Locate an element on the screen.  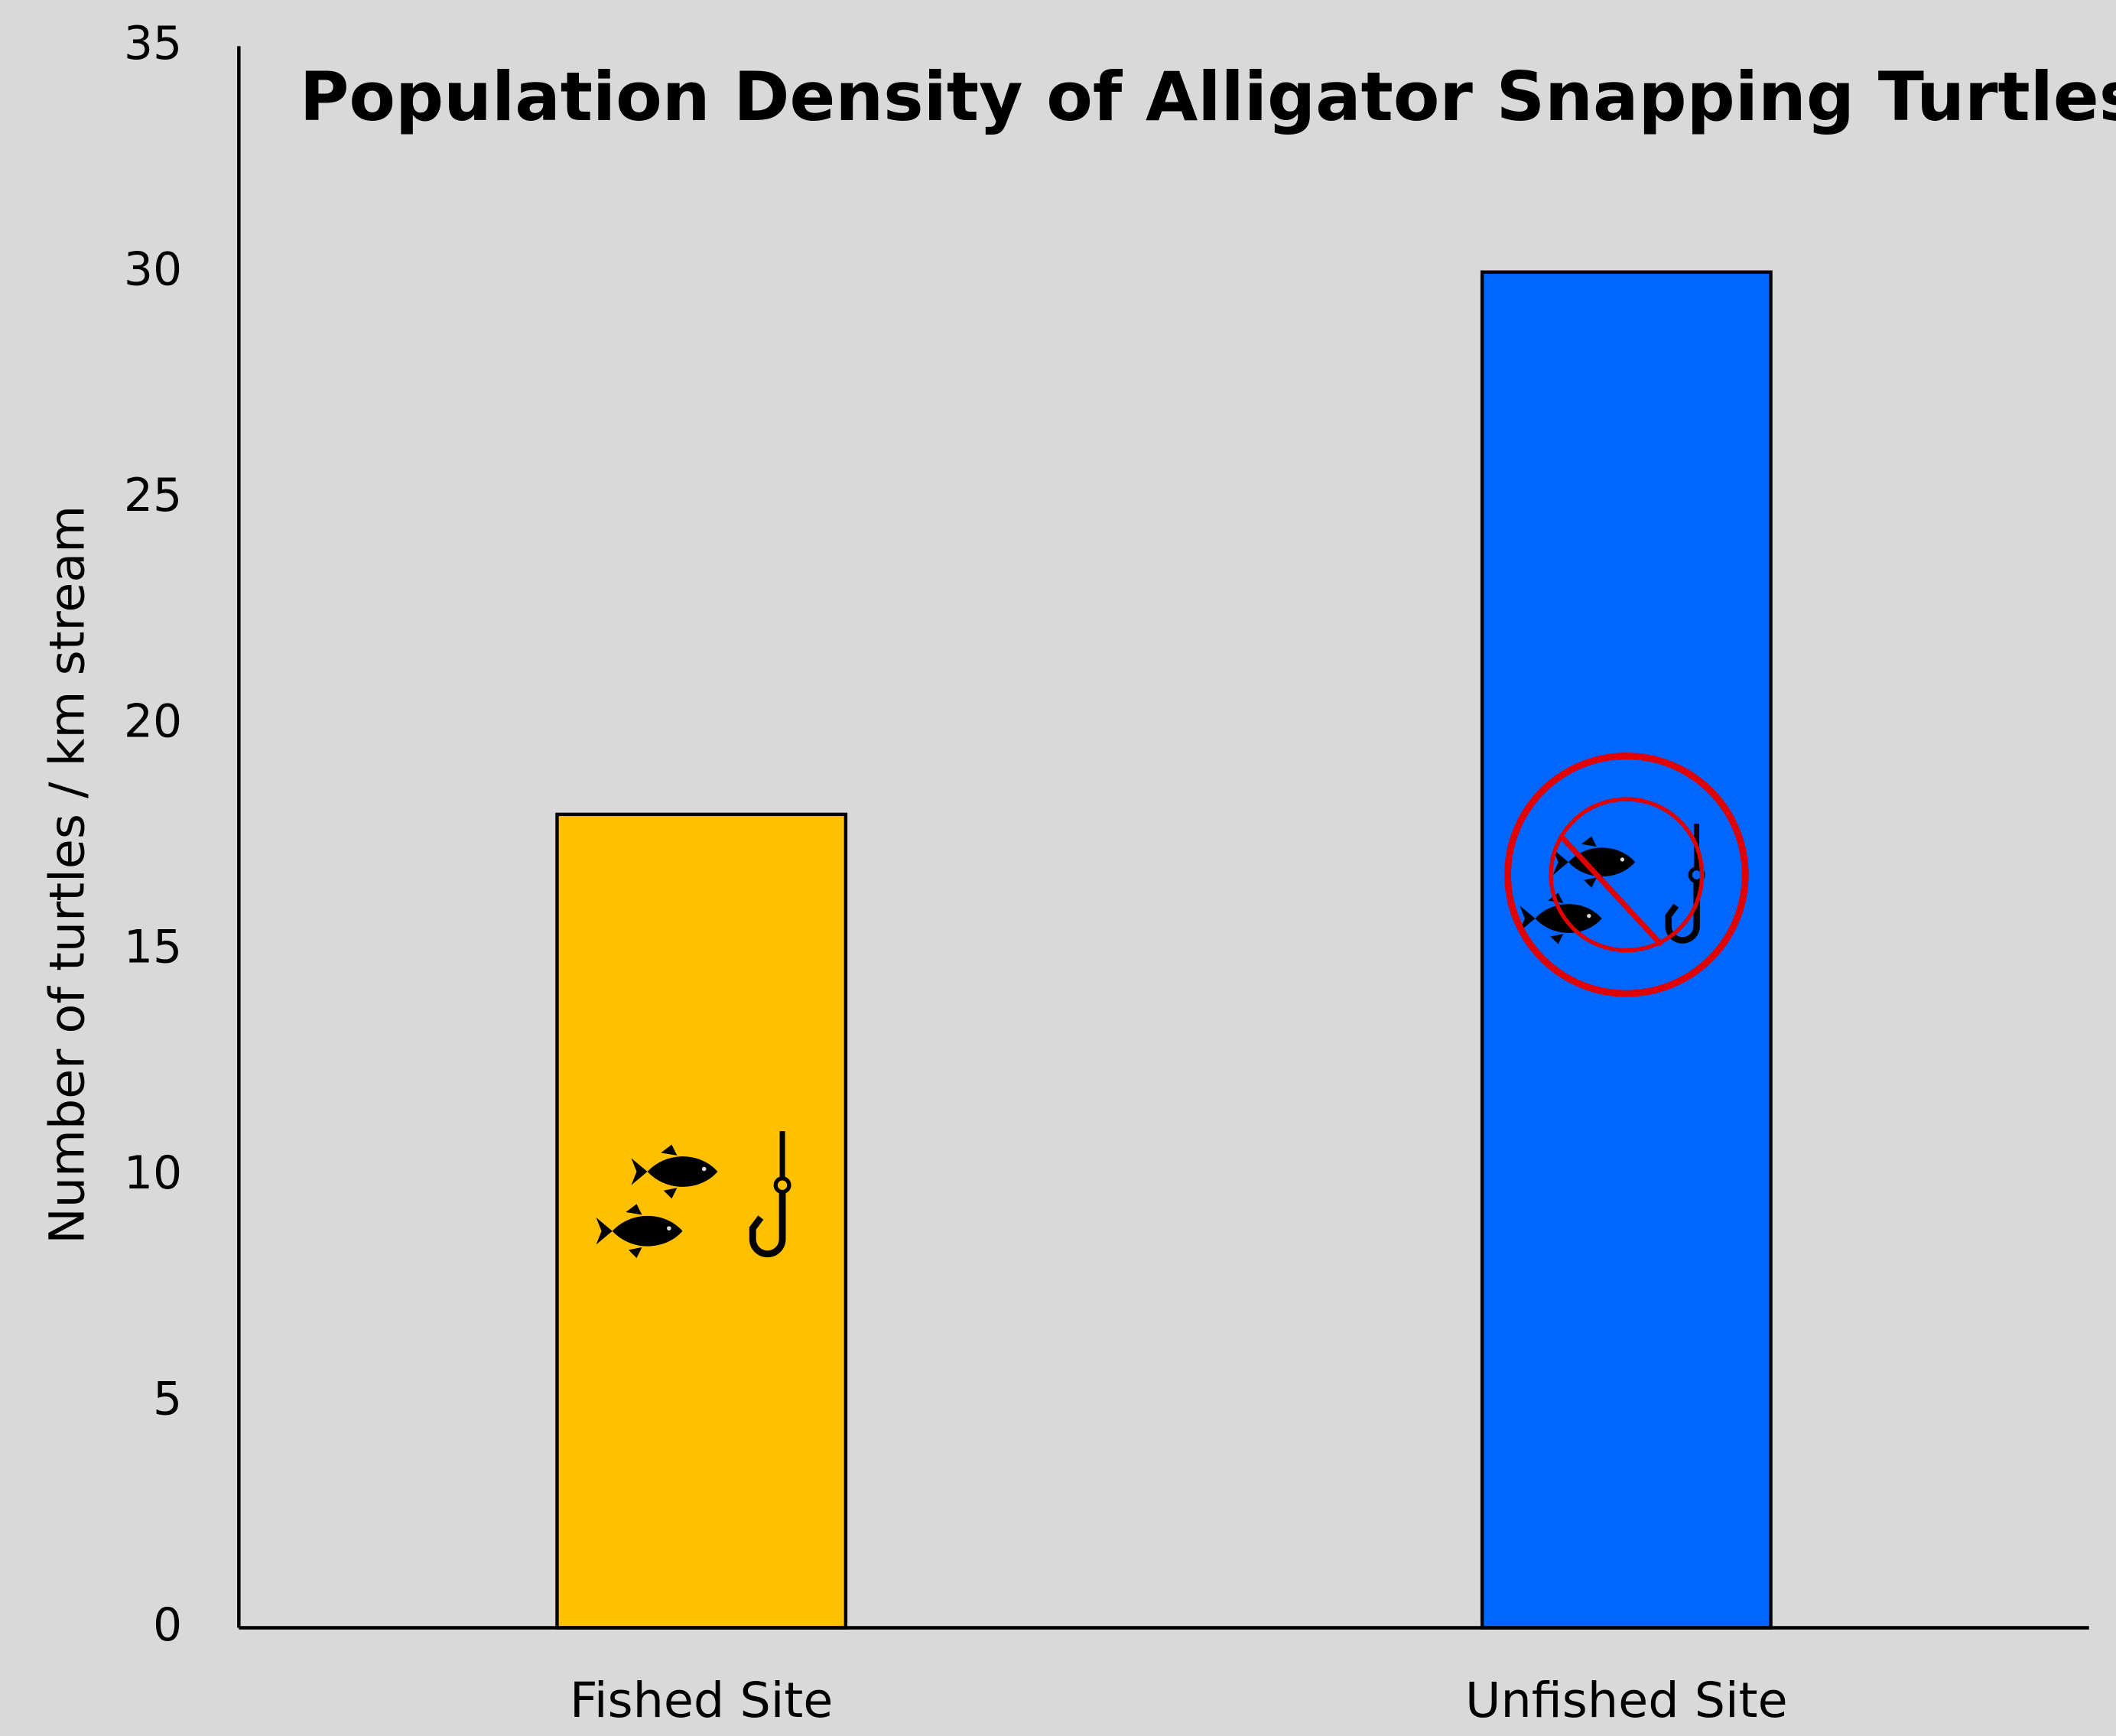
no-fishing-circle is located at coordinates (1626, 875).